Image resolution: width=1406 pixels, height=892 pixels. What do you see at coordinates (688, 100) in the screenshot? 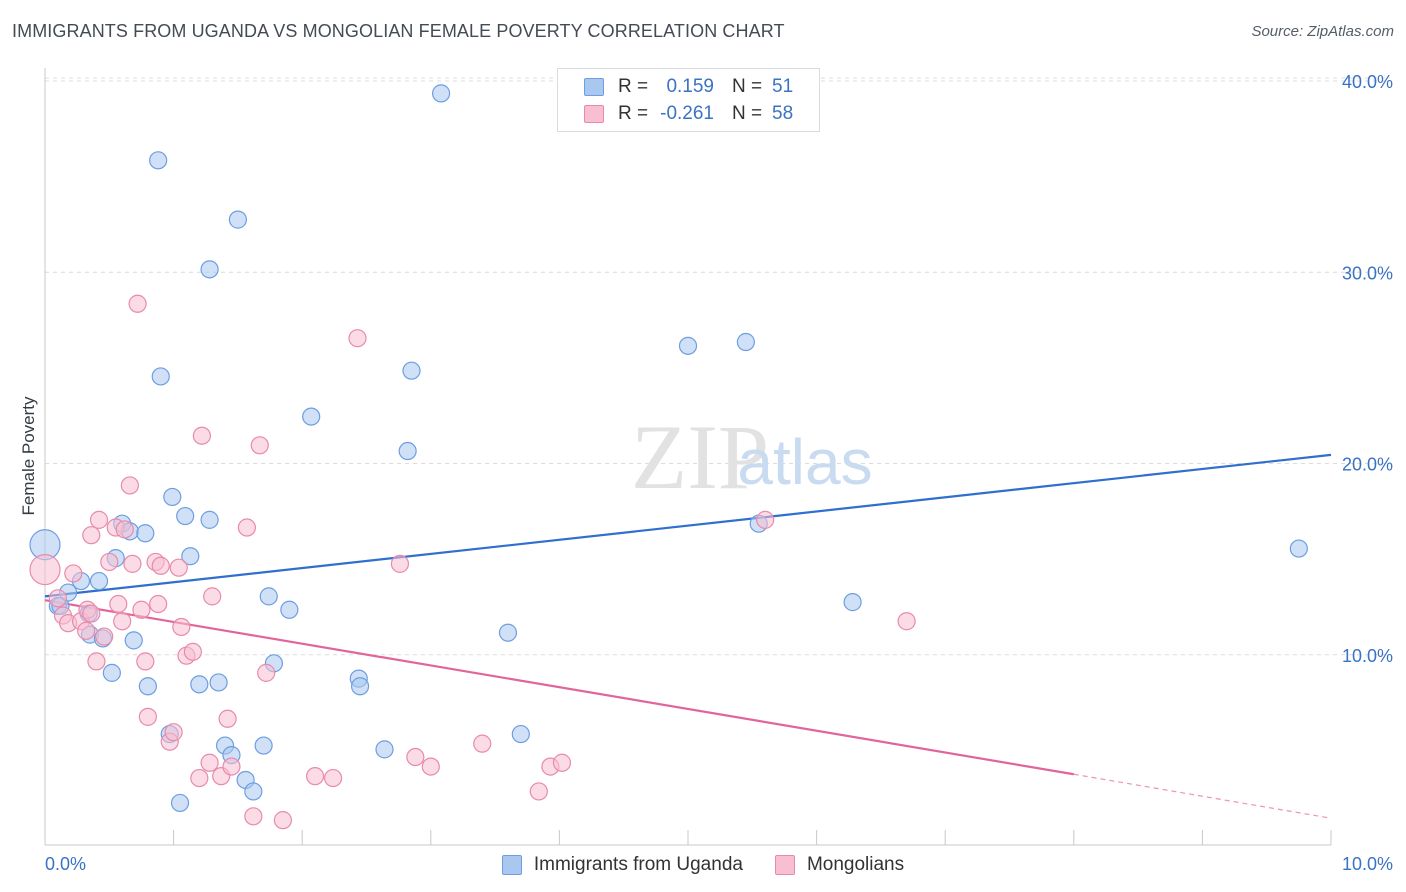
I see `correlation-legend: R = 0.159 N = 51 R = -0.261 N = 58` at bounding box center [688, 100].